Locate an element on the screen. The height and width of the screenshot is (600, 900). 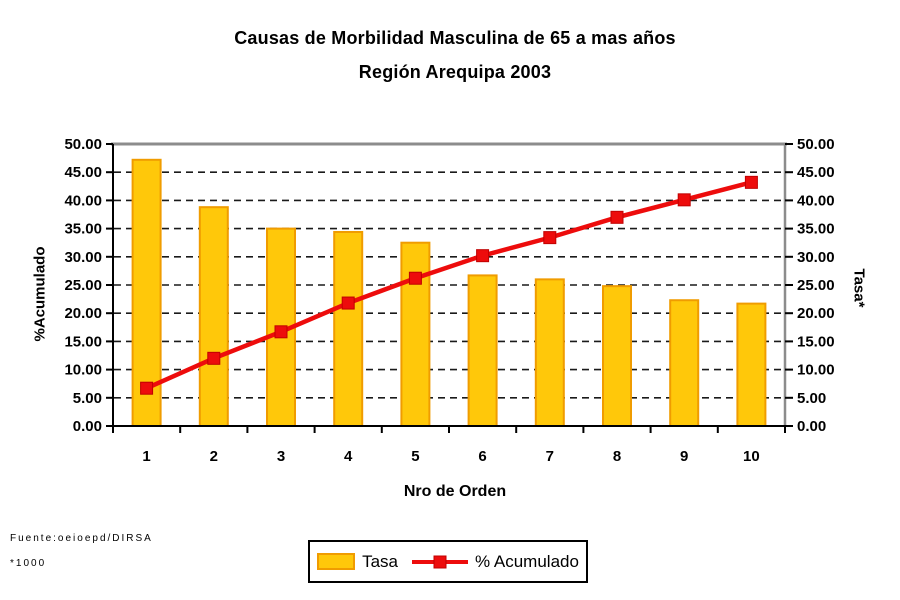
legend-item-tasa: Tasa is located at coordinates (357, 562).